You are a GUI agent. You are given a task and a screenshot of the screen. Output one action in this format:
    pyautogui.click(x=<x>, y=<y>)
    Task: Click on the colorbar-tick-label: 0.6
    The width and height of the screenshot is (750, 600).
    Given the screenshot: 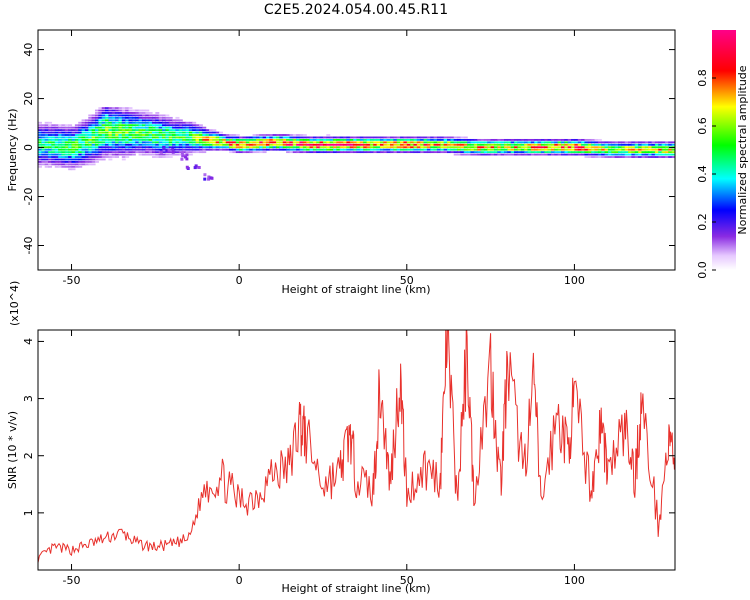 What is the action you would take?
    pyautogui.click(x=702, y=126)
    